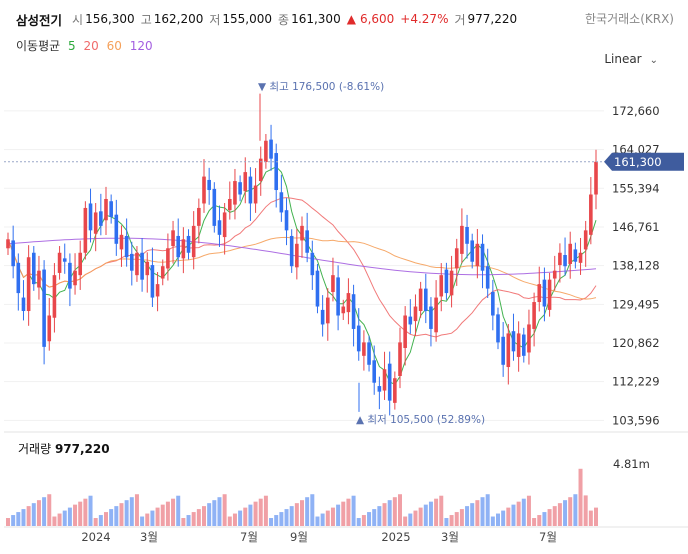  Describe the element at coordinates (72, 46) in the screenshot. I see `ma-legend-5: 5` at that location.